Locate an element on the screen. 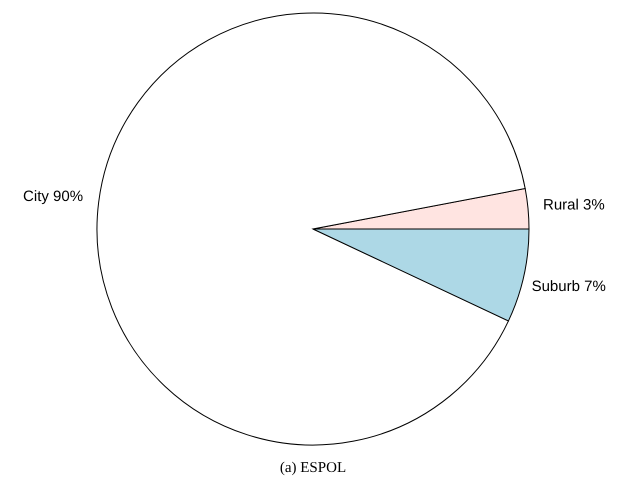  text: (a) ESPOL is located at coordinates (313, 468).